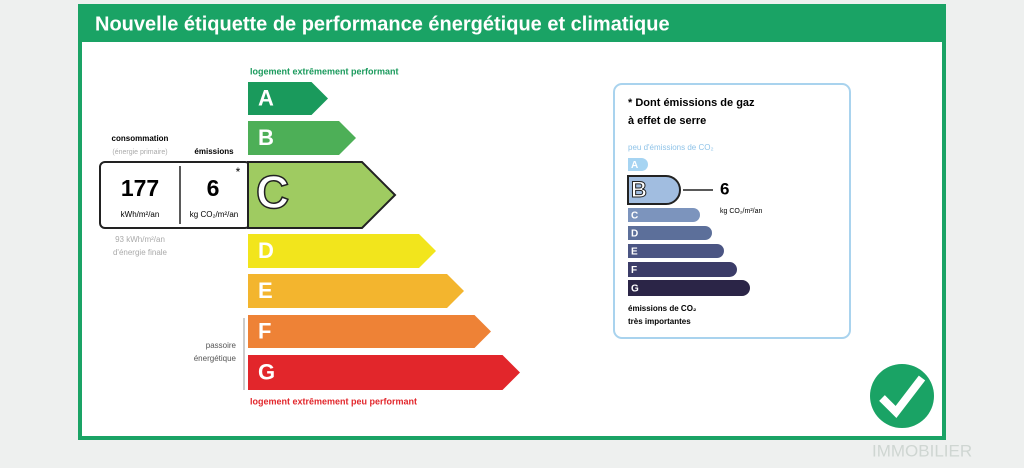  I want to click on passoire: énergétique, so click(215, 358).